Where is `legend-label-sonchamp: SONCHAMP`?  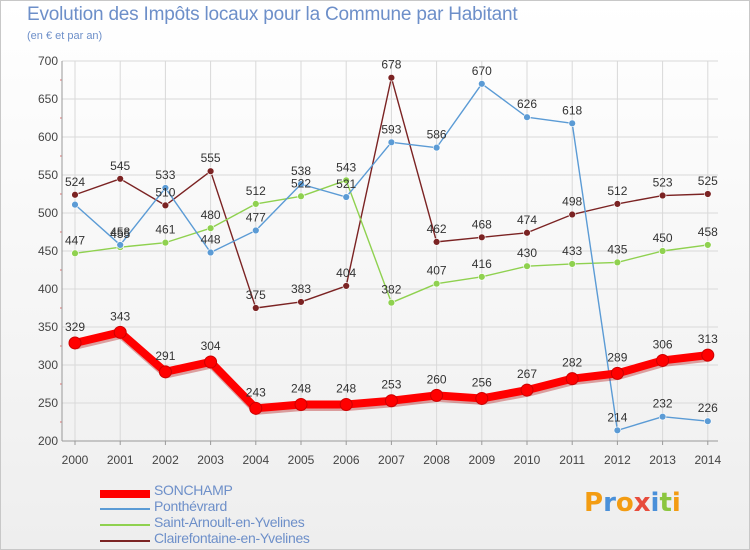
legend-label-sonchamp: SONCHAMP is located at coordinates (193, 490).